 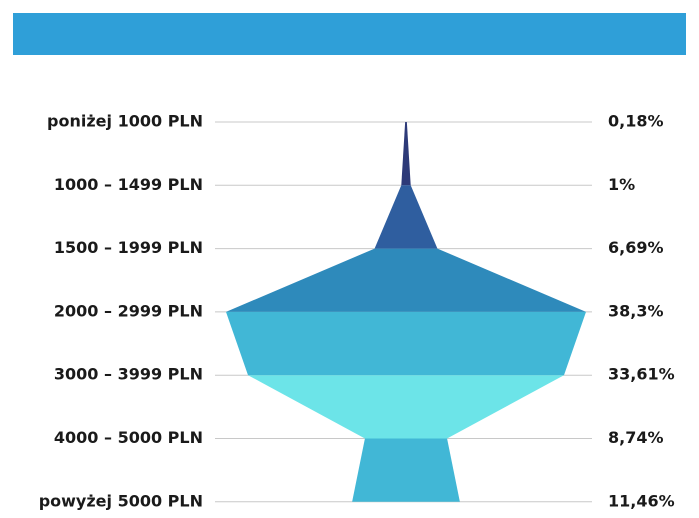 I want to click on header-bar, so click(x=349, y=34).